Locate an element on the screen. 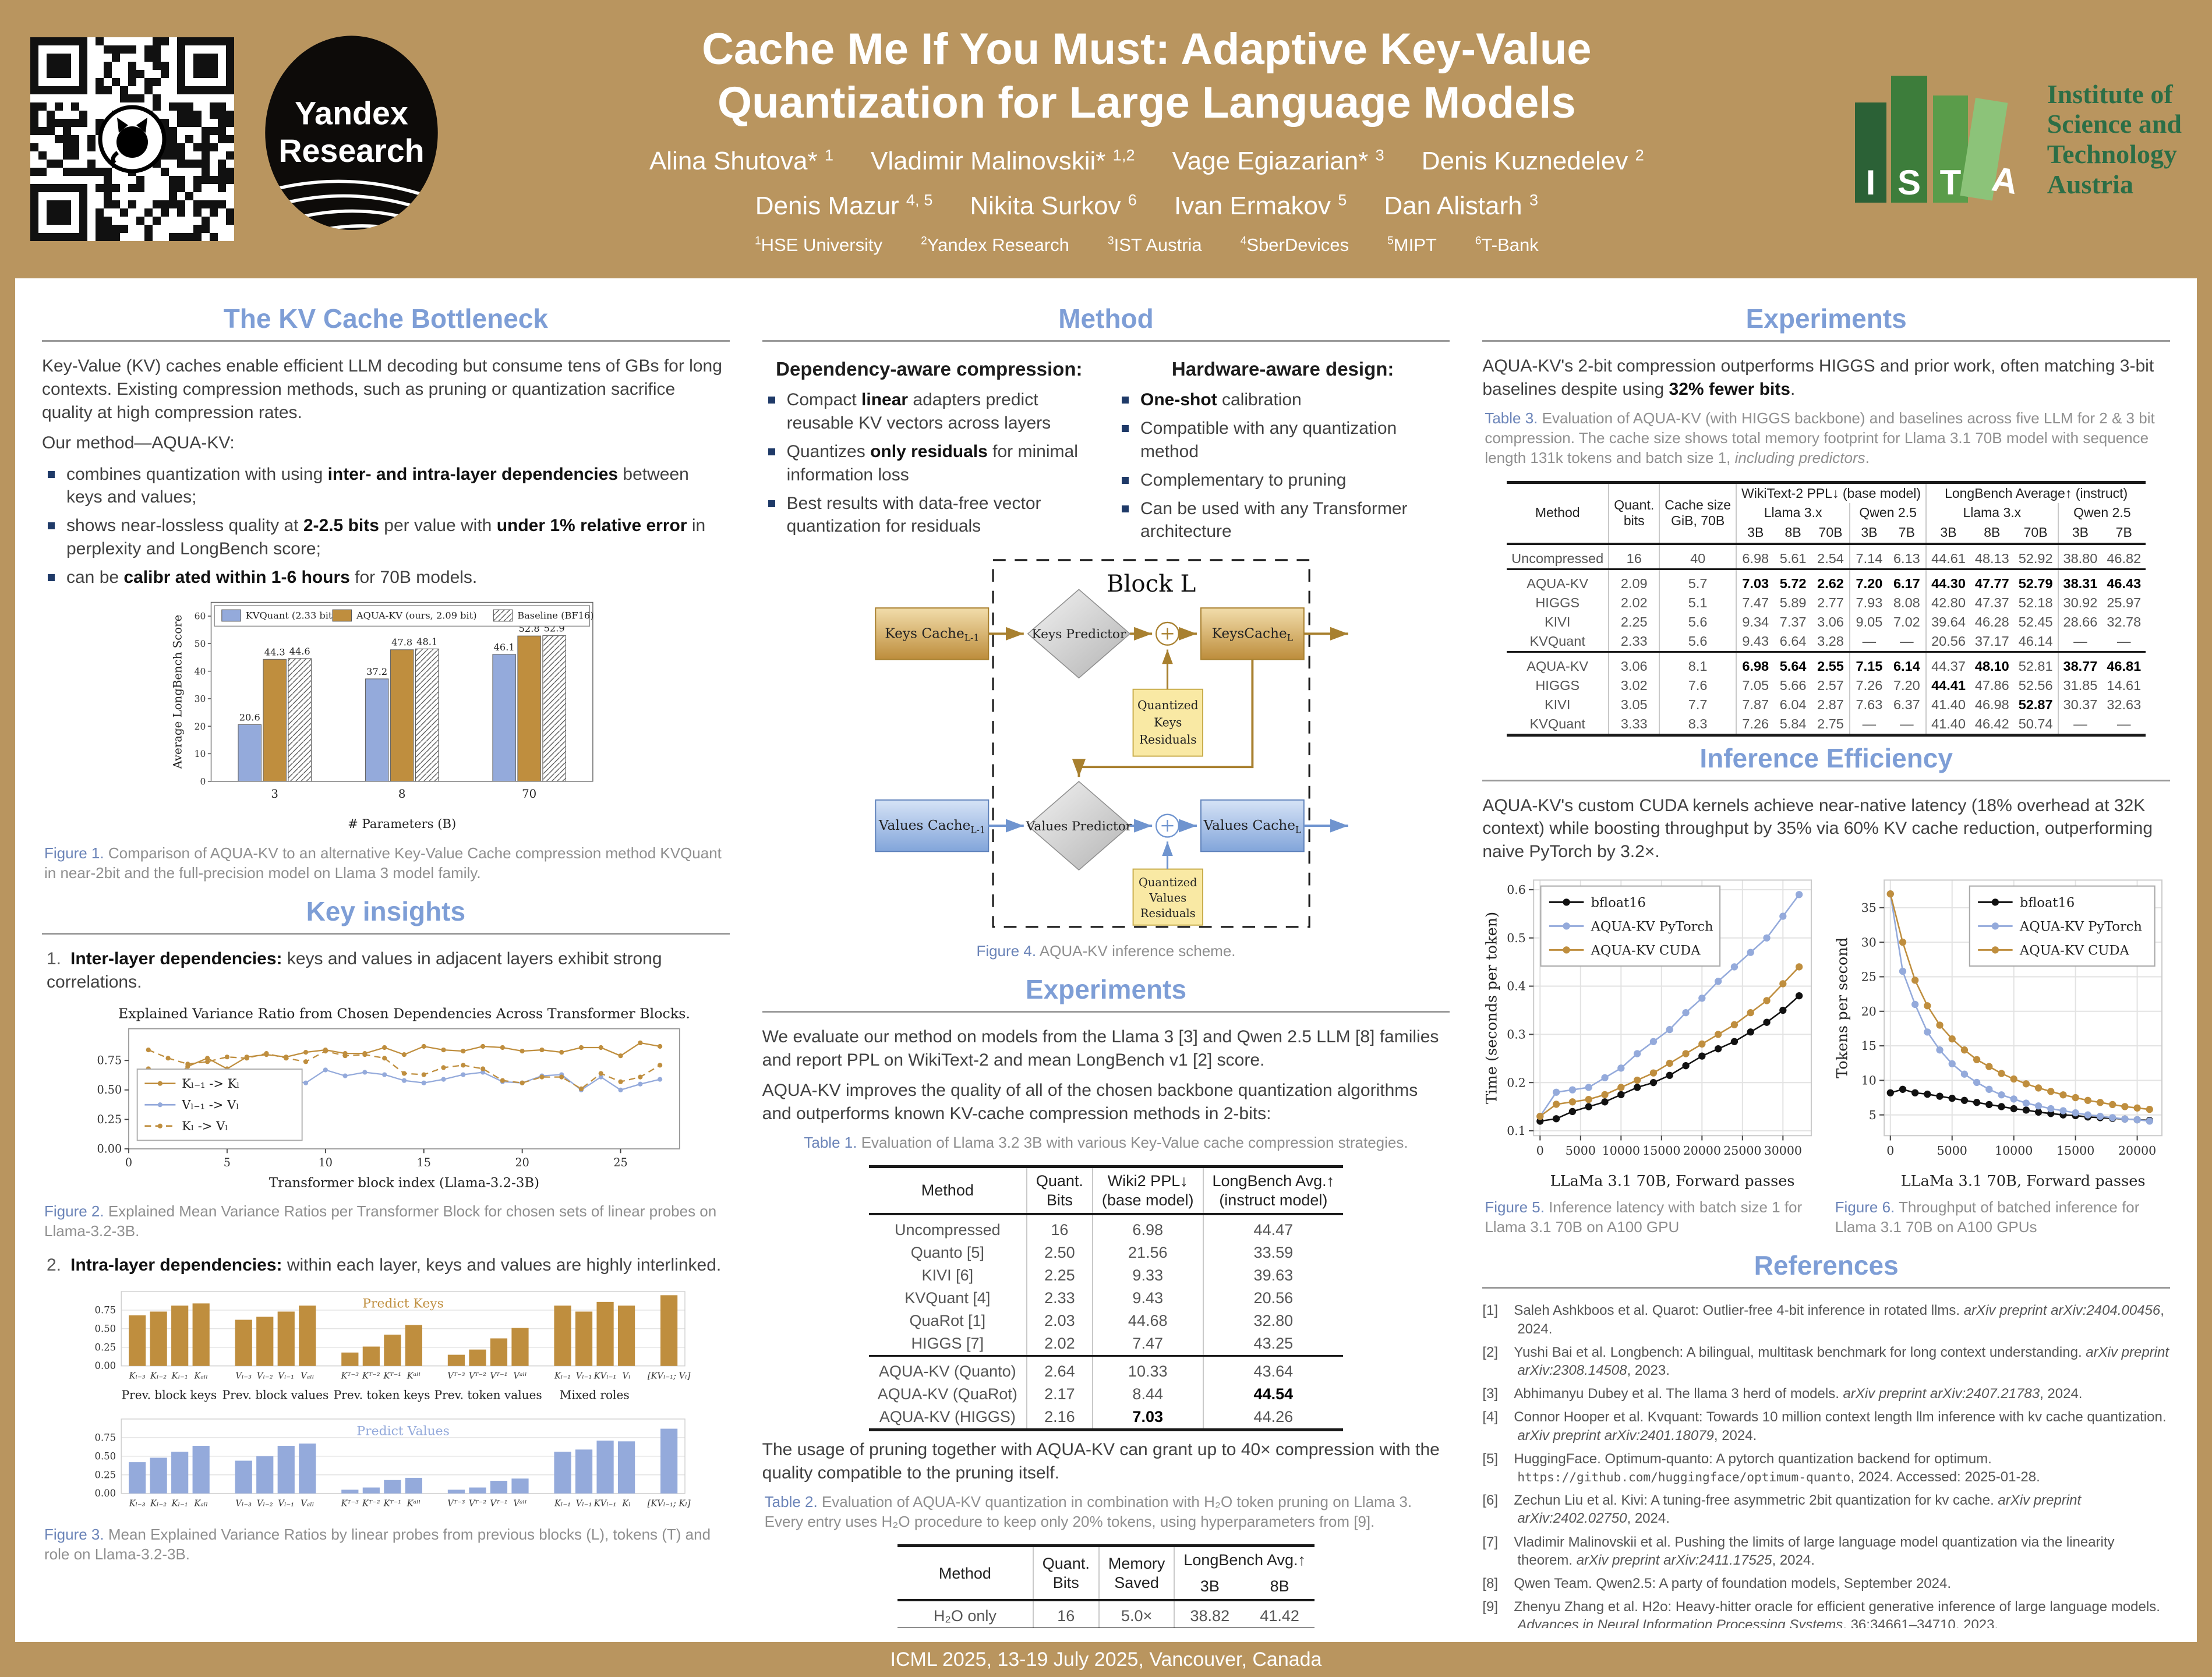 The image size is (2212, 1677). table-cell: 2.64 is located at coordinates (1060, 1369).